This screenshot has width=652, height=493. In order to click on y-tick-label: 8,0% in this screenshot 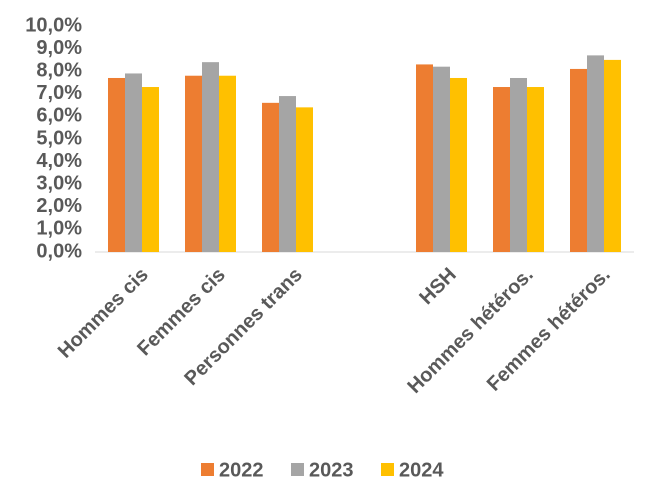, I will do `click(59, 70)`.